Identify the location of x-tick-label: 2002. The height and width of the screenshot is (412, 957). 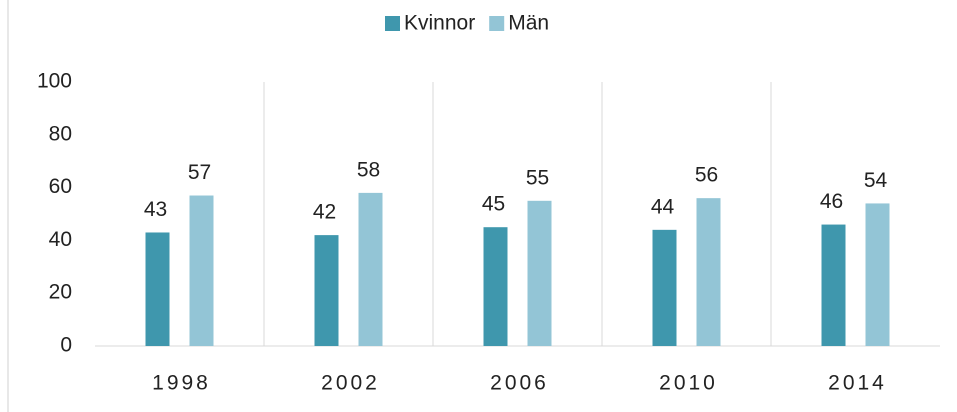
(350, 383).